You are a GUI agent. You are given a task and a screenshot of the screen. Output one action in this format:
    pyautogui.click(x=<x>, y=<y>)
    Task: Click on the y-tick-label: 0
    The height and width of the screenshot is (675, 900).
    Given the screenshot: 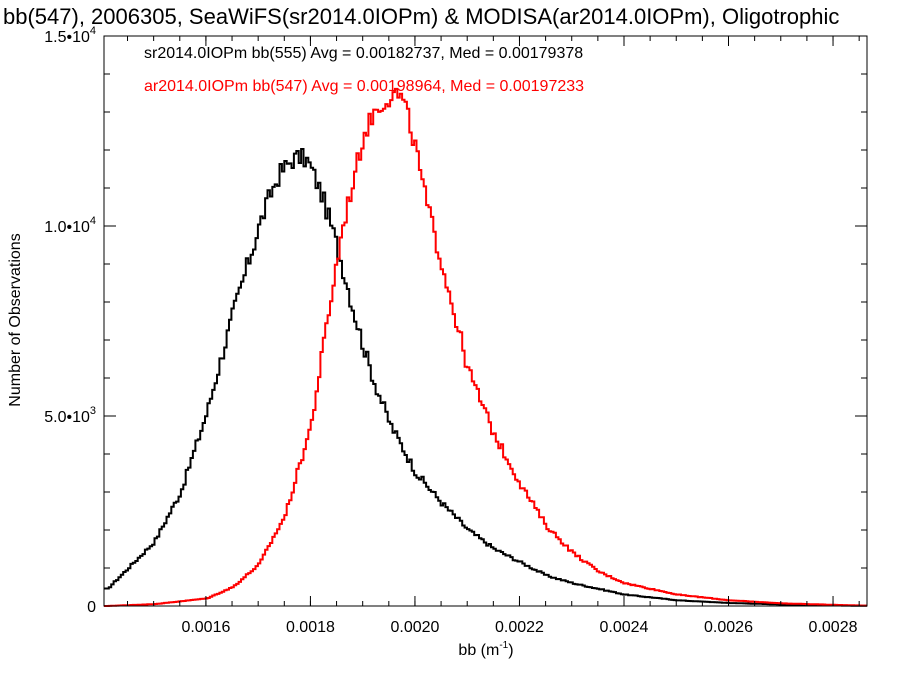 What is the action you would take?
    pyautogui.click(x=91, y=607)
    